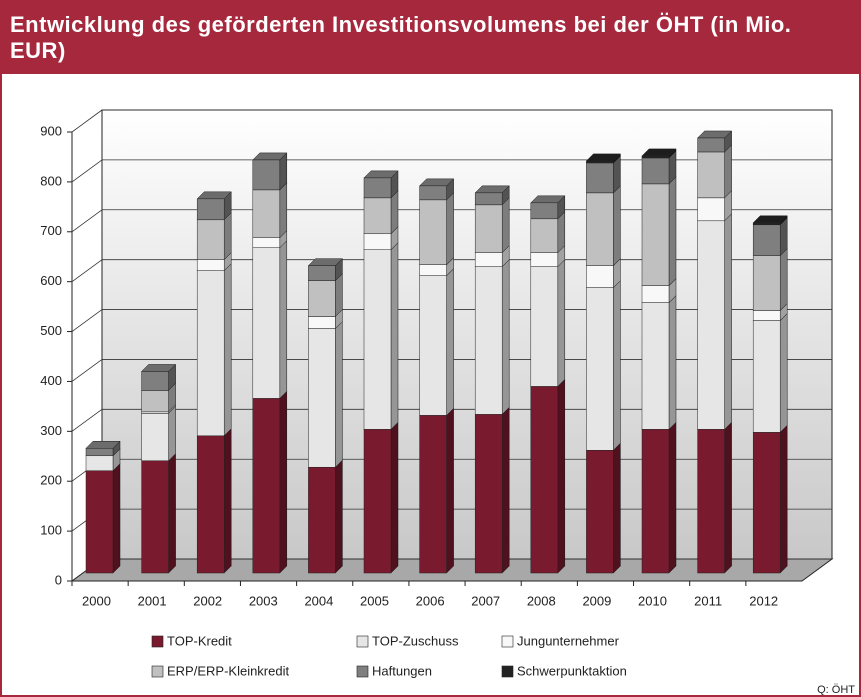  Describe the element at coordinates (430, 600) in the screenshot. I see `x-tick-label: 2006` at that location.